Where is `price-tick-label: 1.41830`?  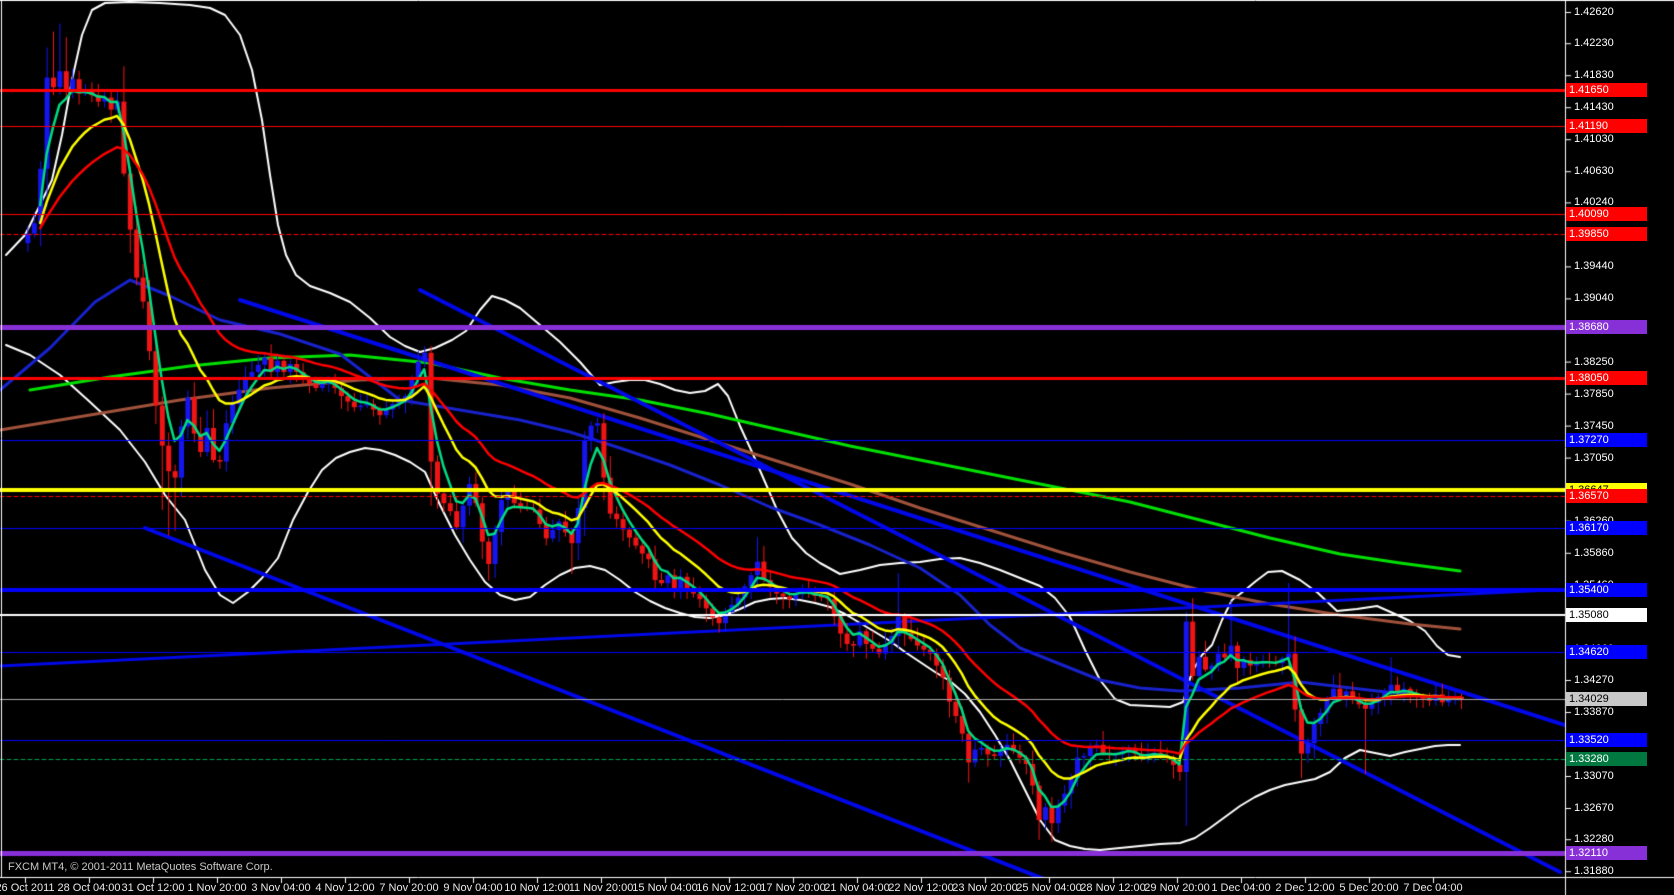 price-tick-label: 1.41830 is located at coordinates (1594, 75).